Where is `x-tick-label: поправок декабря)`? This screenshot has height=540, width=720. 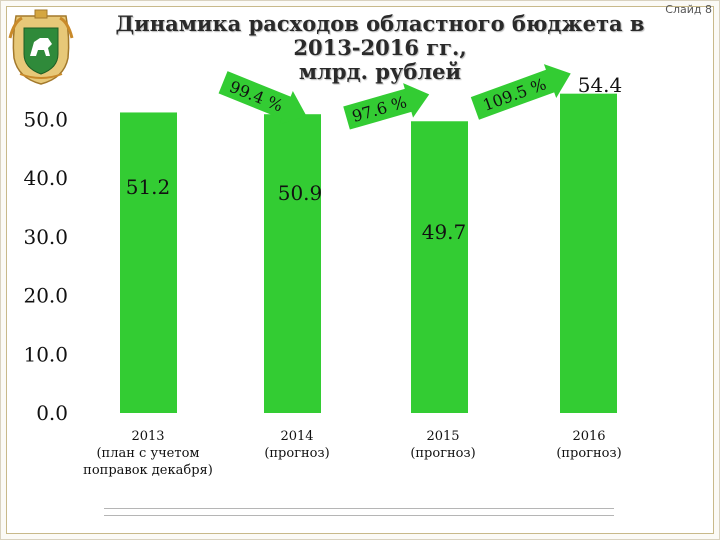
x-tick-label: поправок декабря) is located at coordinates (148, 470).